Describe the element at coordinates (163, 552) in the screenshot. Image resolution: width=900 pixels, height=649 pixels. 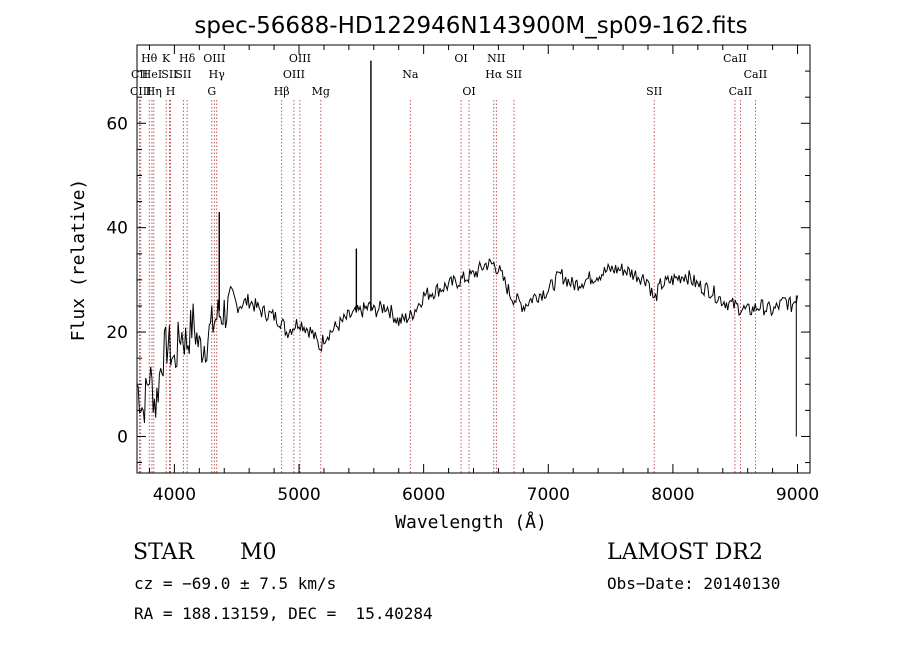
I see `object-class: STAR` at that location.